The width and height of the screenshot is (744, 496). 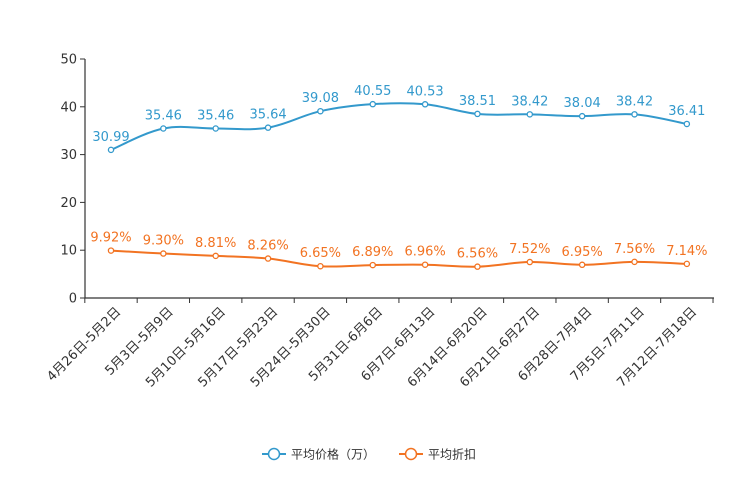 I want to click on data-label: 9.30%, so click(x=163, y=241).